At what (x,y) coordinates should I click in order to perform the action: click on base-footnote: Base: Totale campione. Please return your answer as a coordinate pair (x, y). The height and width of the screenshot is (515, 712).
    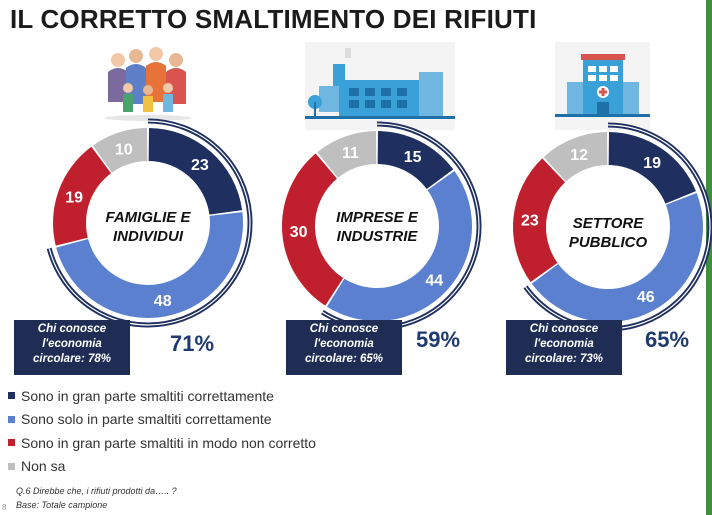
    Looking at the image, I should click on (62, 505).